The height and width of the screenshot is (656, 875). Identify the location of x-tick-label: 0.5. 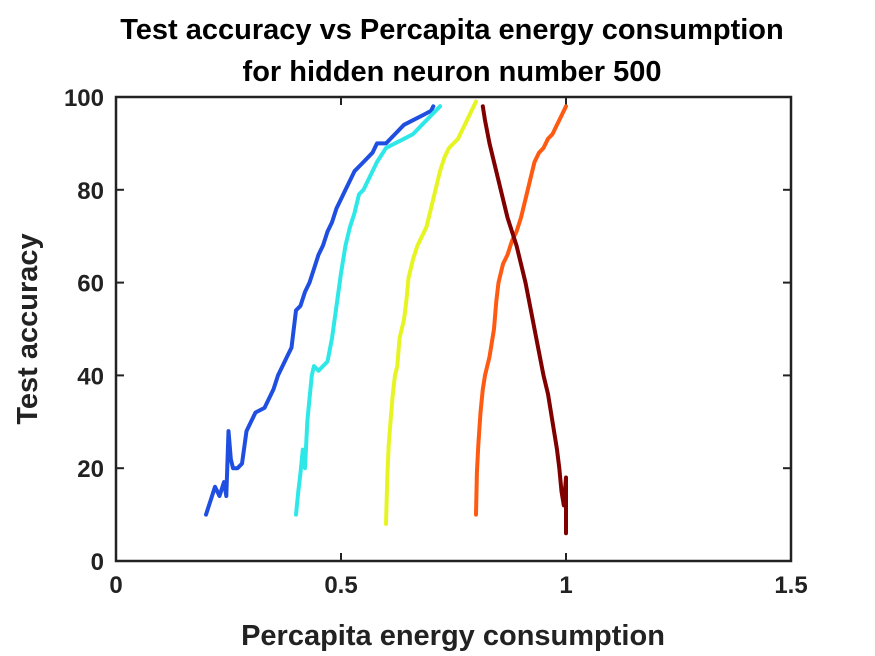
(340, 585).